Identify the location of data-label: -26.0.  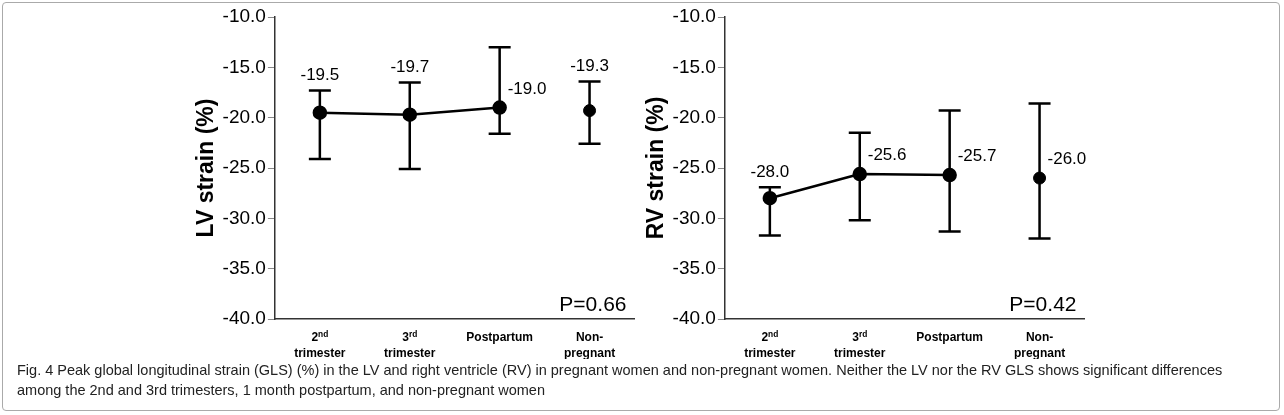
(1067, 159).